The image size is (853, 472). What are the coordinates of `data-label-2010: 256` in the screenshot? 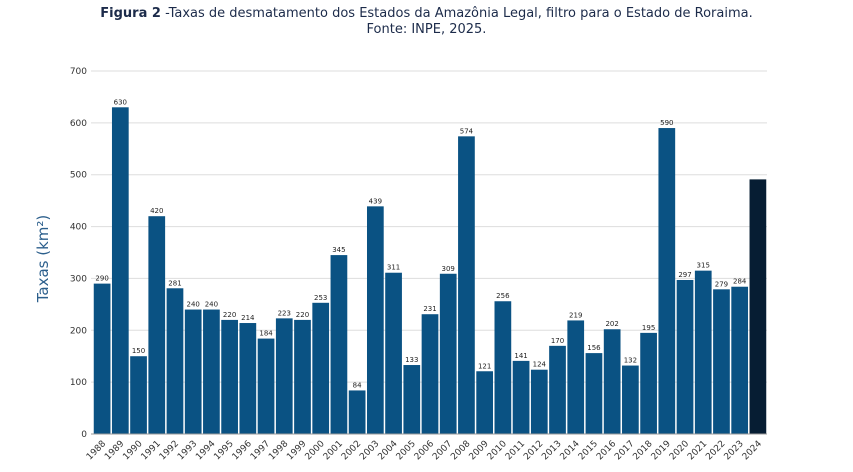 It's located at (503, 296).